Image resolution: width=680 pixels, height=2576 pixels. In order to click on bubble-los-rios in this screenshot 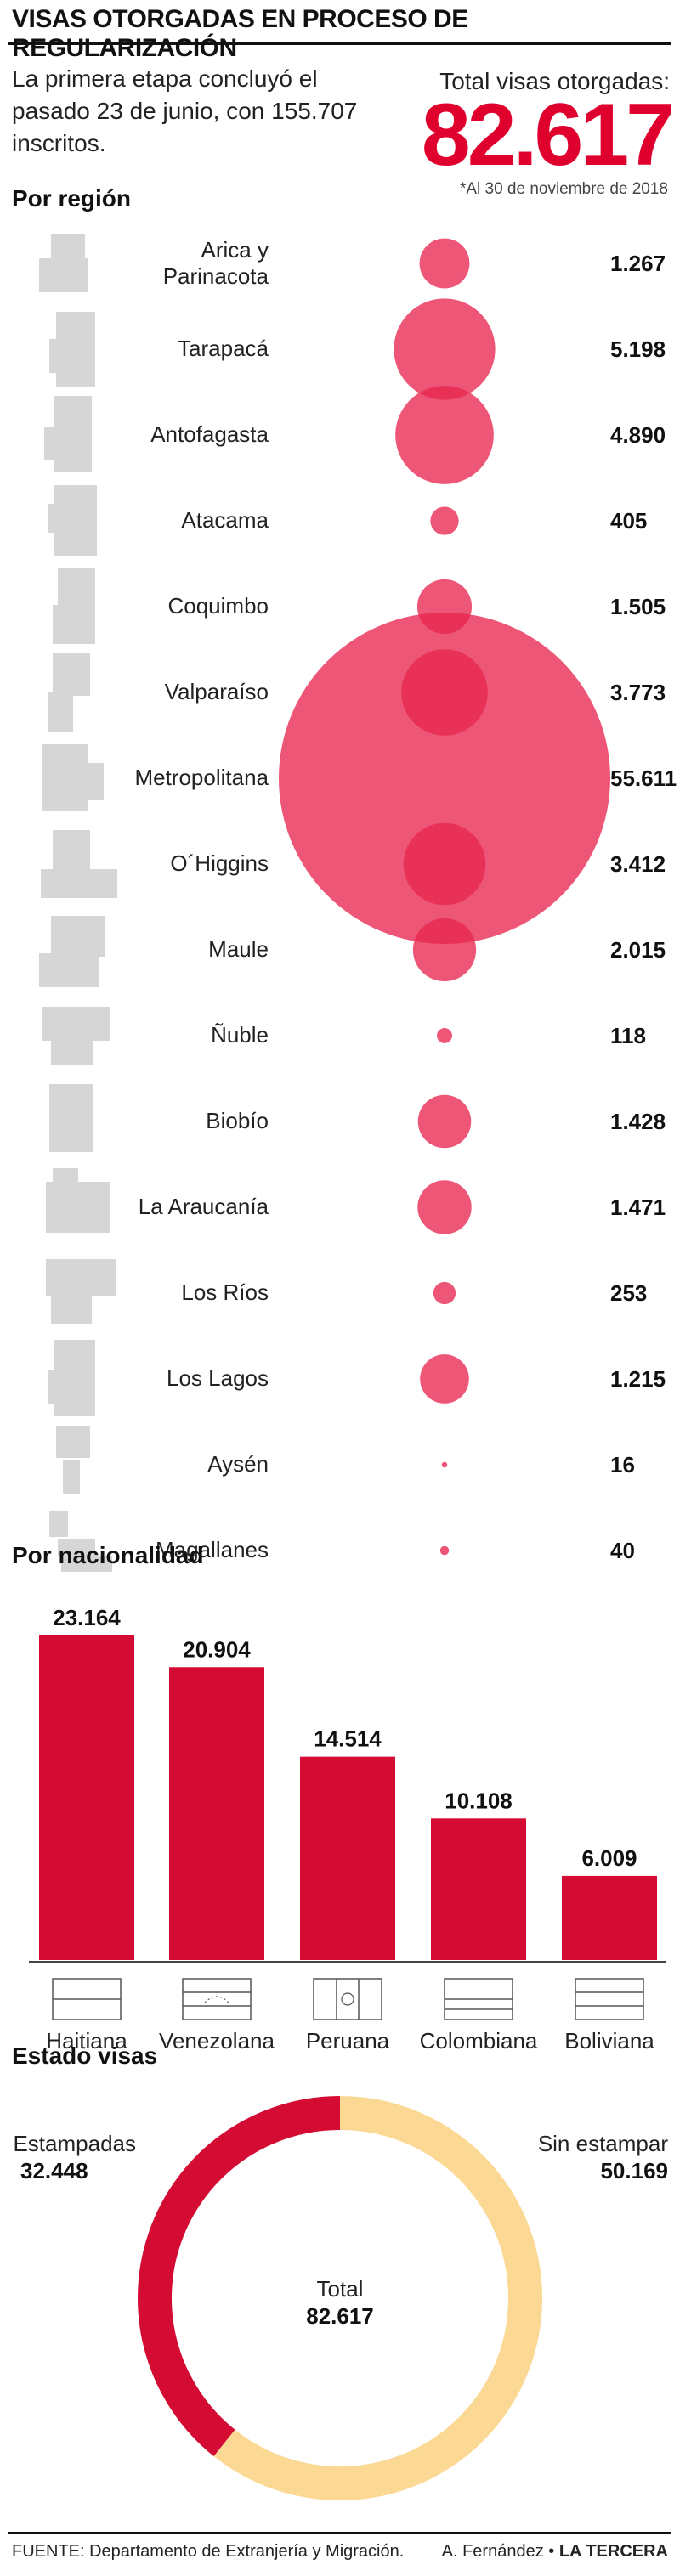, I will do `click(445, 1293)`.